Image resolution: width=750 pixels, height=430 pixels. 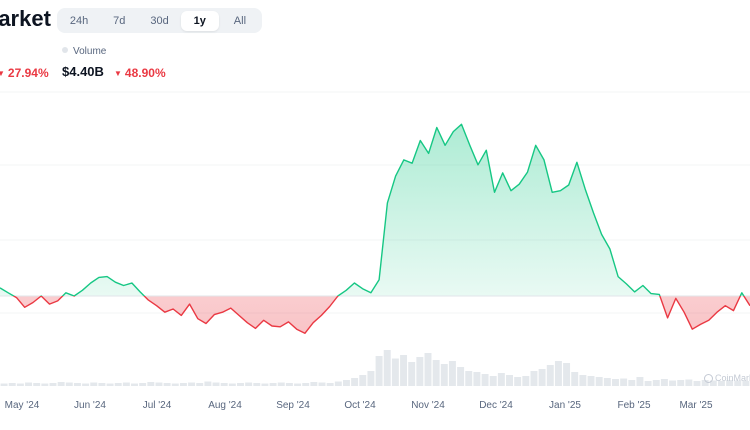 I want to click on market-cap-change-value: 27.94%, so click(x=28, y=73).